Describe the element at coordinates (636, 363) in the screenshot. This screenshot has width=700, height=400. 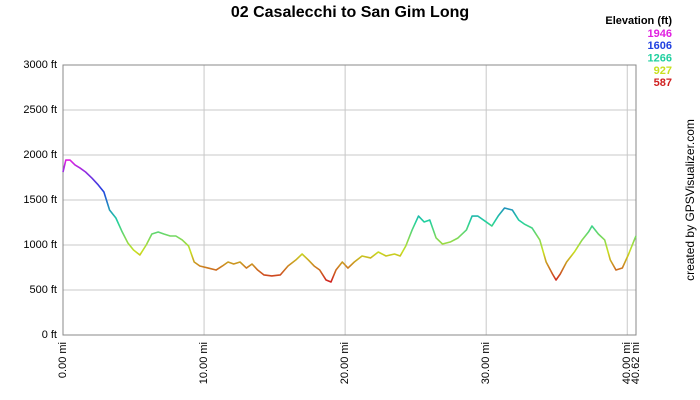
I see `x-tick-label: 40.62 mi` at that location.